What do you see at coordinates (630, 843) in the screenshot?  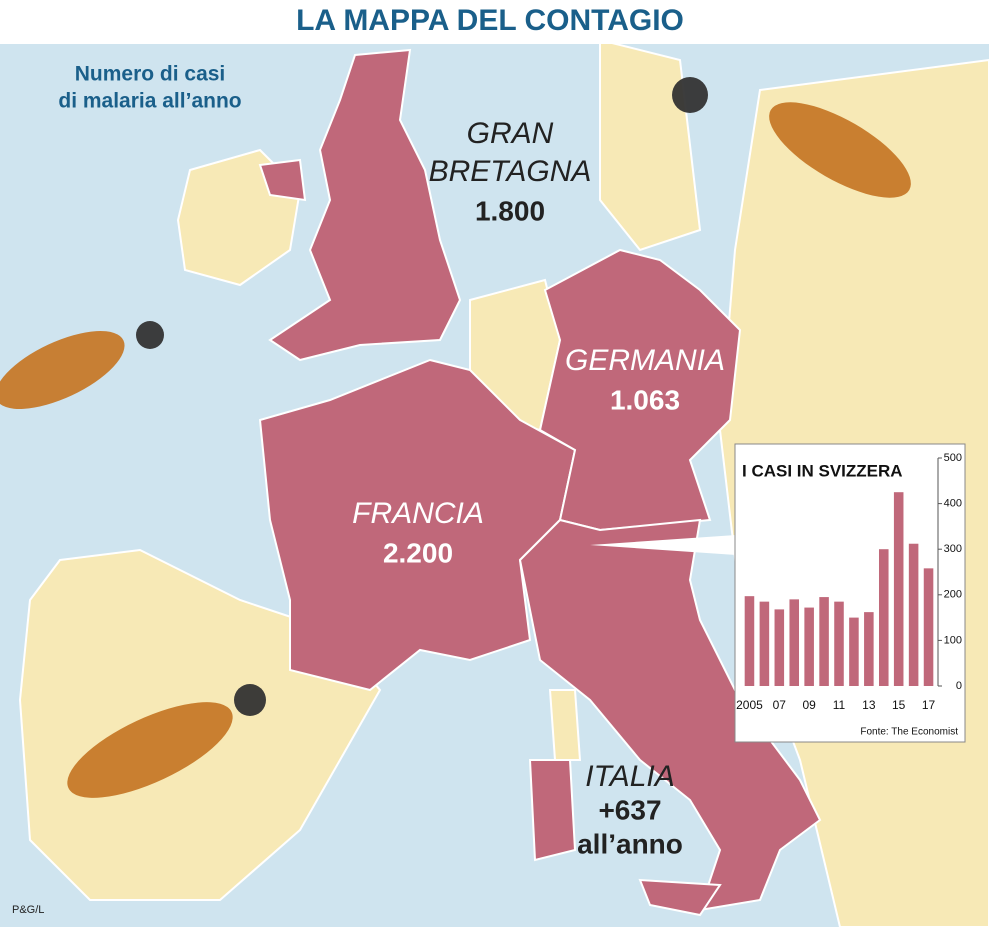 I see `country-note: all’anno` at bounding box center [630, 843].